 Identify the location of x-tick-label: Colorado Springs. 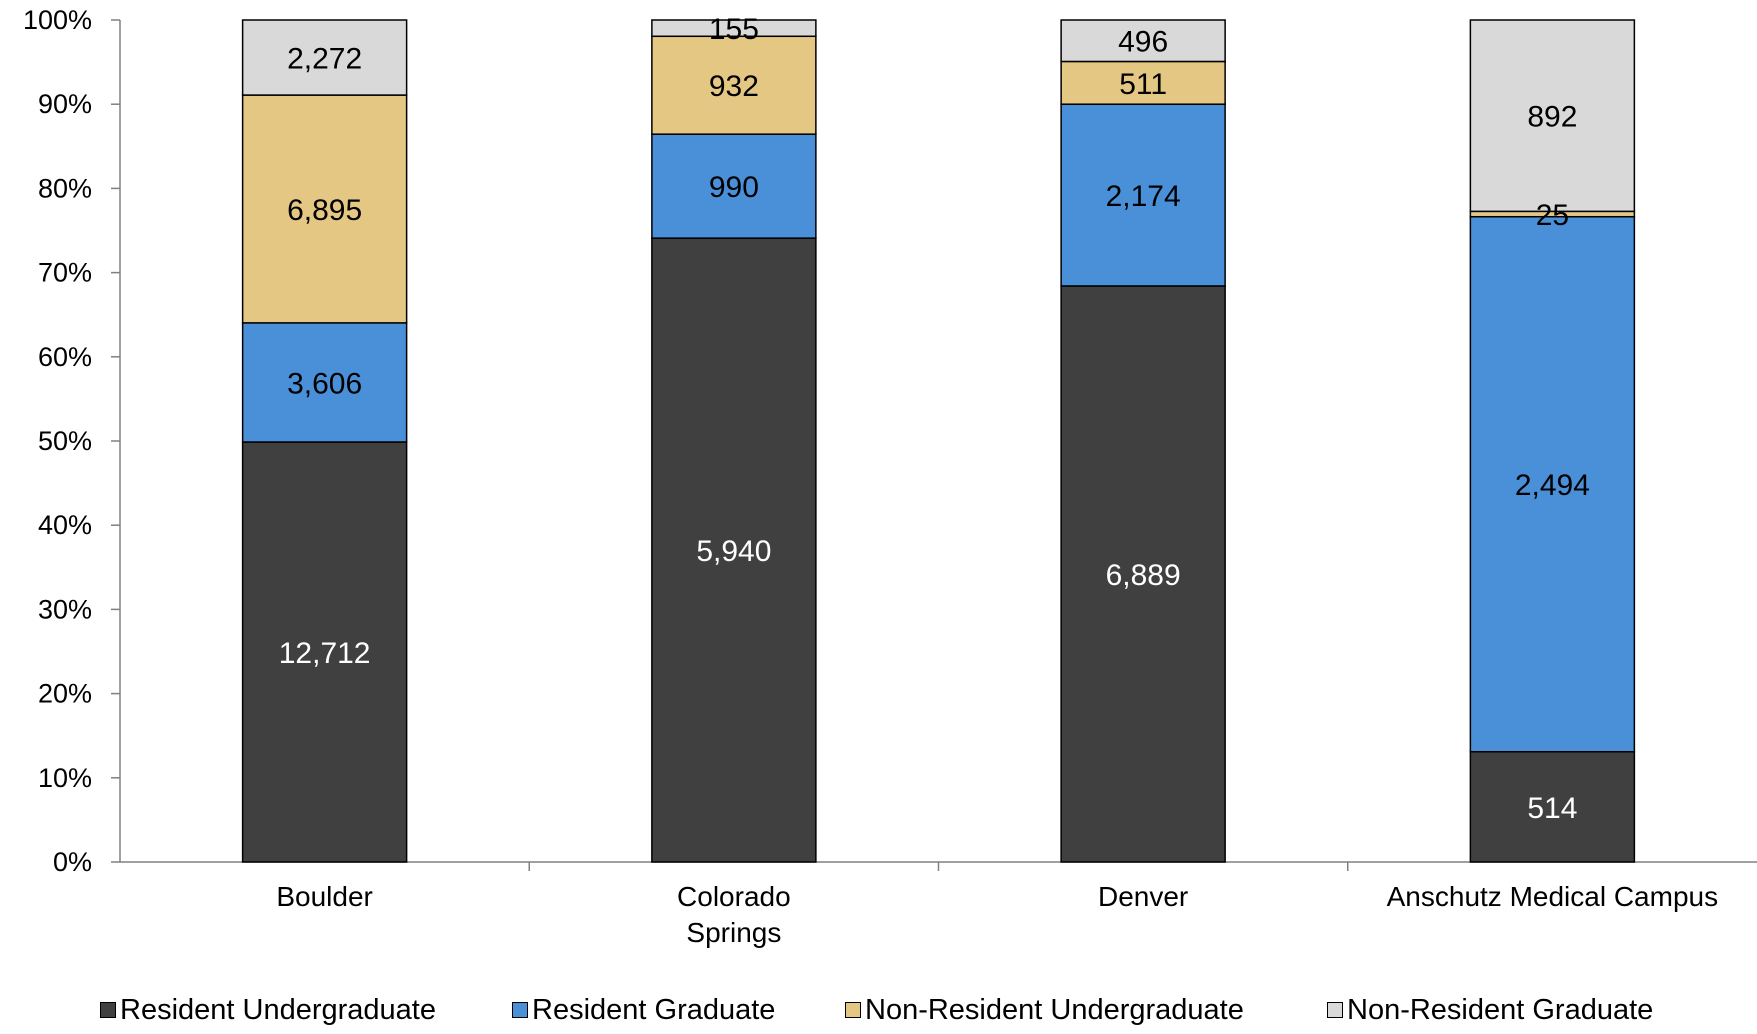
(734, 914).